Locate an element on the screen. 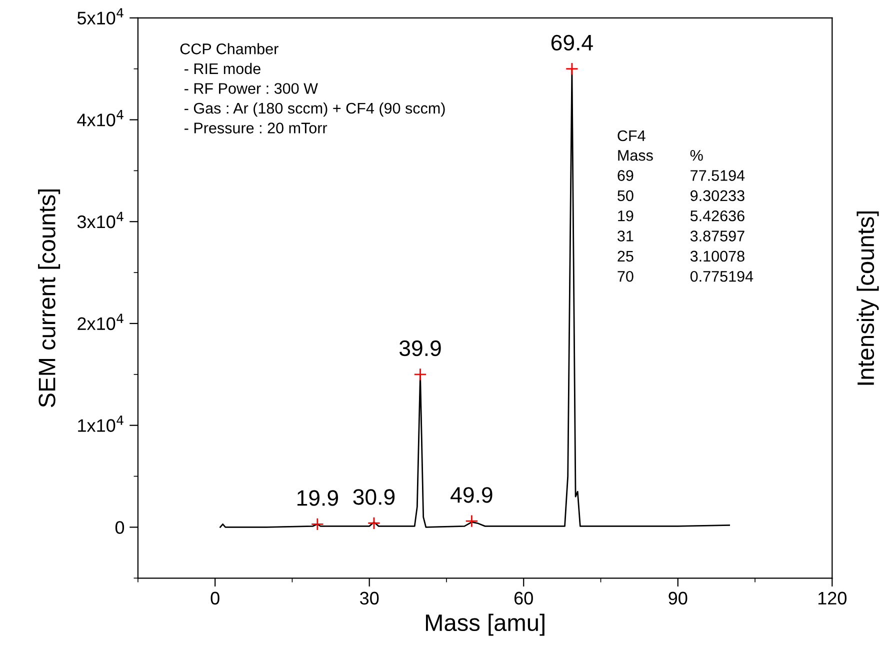 This screenshot has width=890, height=663. y-tick-label: 3x10$^{4}$ is located at coordinates (100, 220).